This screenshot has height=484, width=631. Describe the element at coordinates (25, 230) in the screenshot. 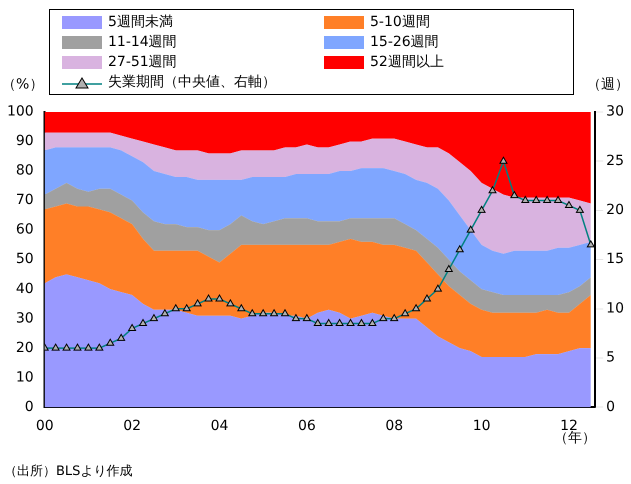

I see `y-tick-label: 60` at that location.